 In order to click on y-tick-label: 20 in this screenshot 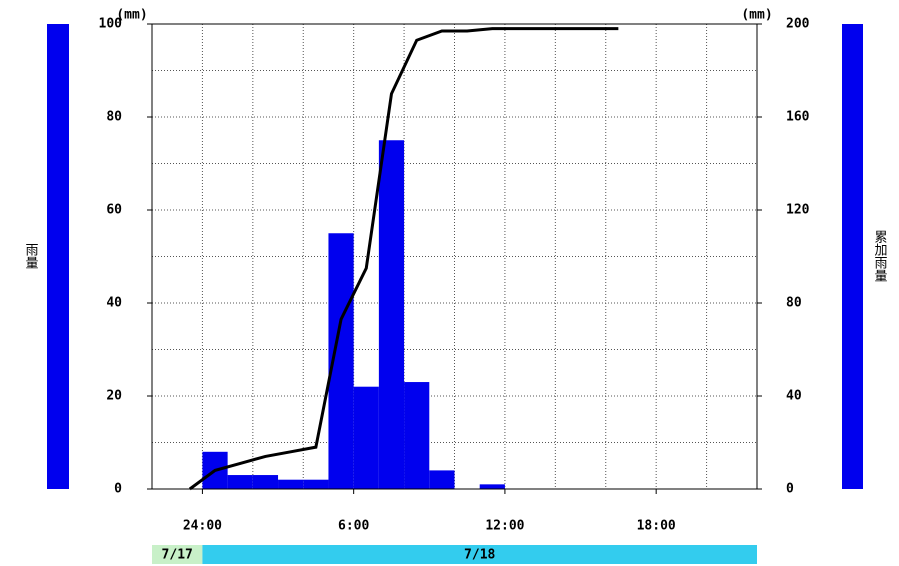, I will do `click(114, 396)`.